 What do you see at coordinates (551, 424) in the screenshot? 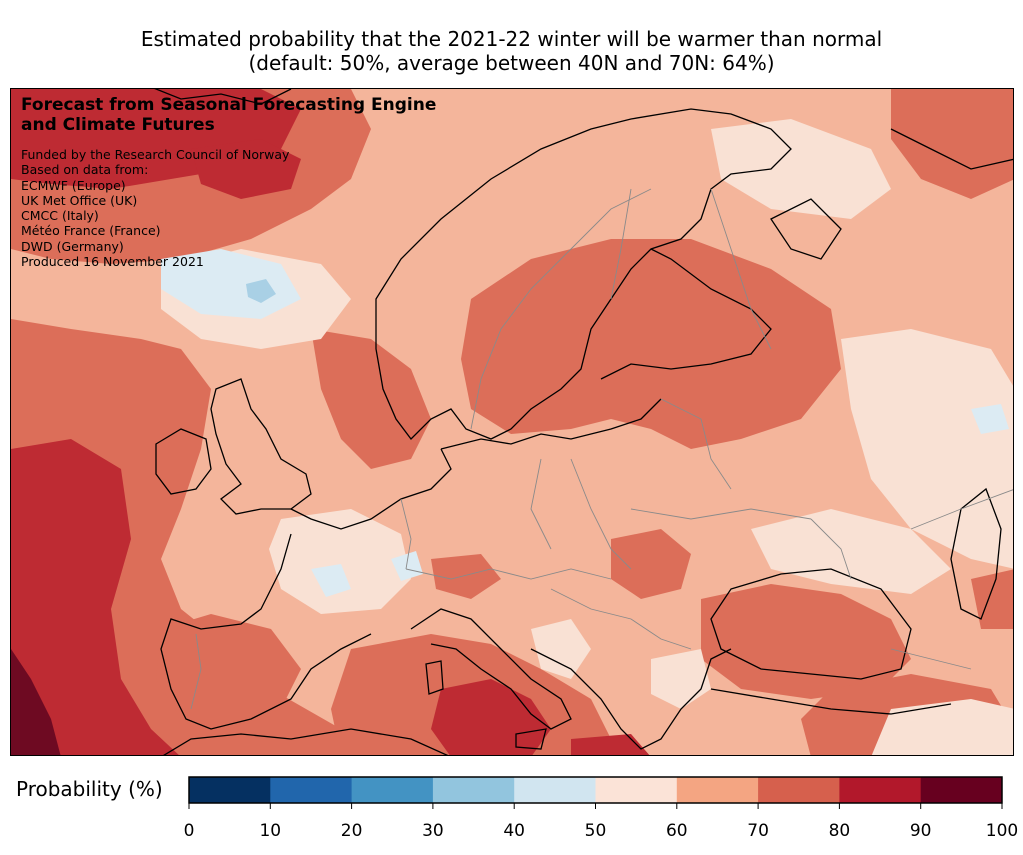
I see `coast-baltic-south` at bounding box center [551, 424].